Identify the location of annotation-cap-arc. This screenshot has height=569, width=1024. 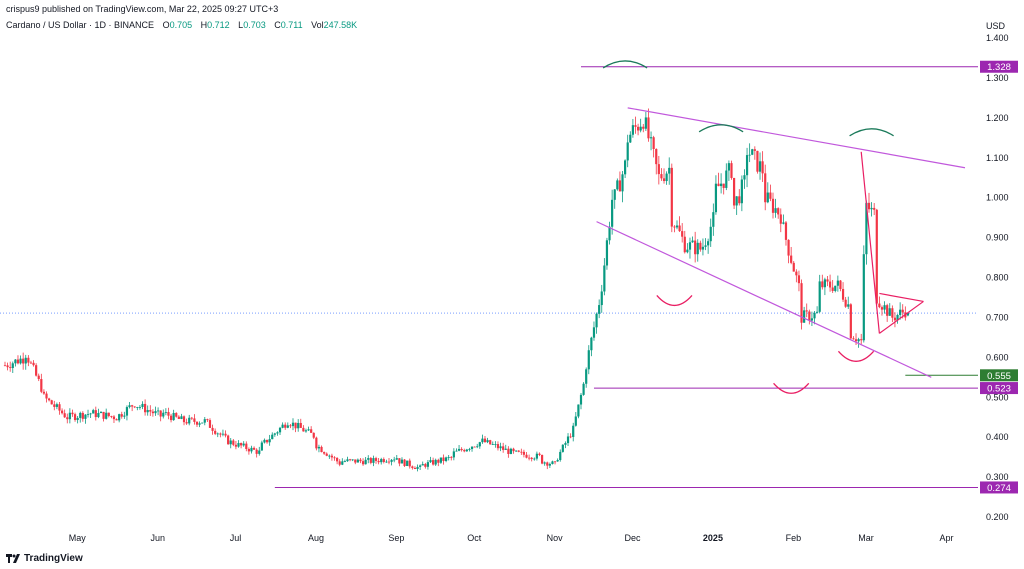
(625, 64).